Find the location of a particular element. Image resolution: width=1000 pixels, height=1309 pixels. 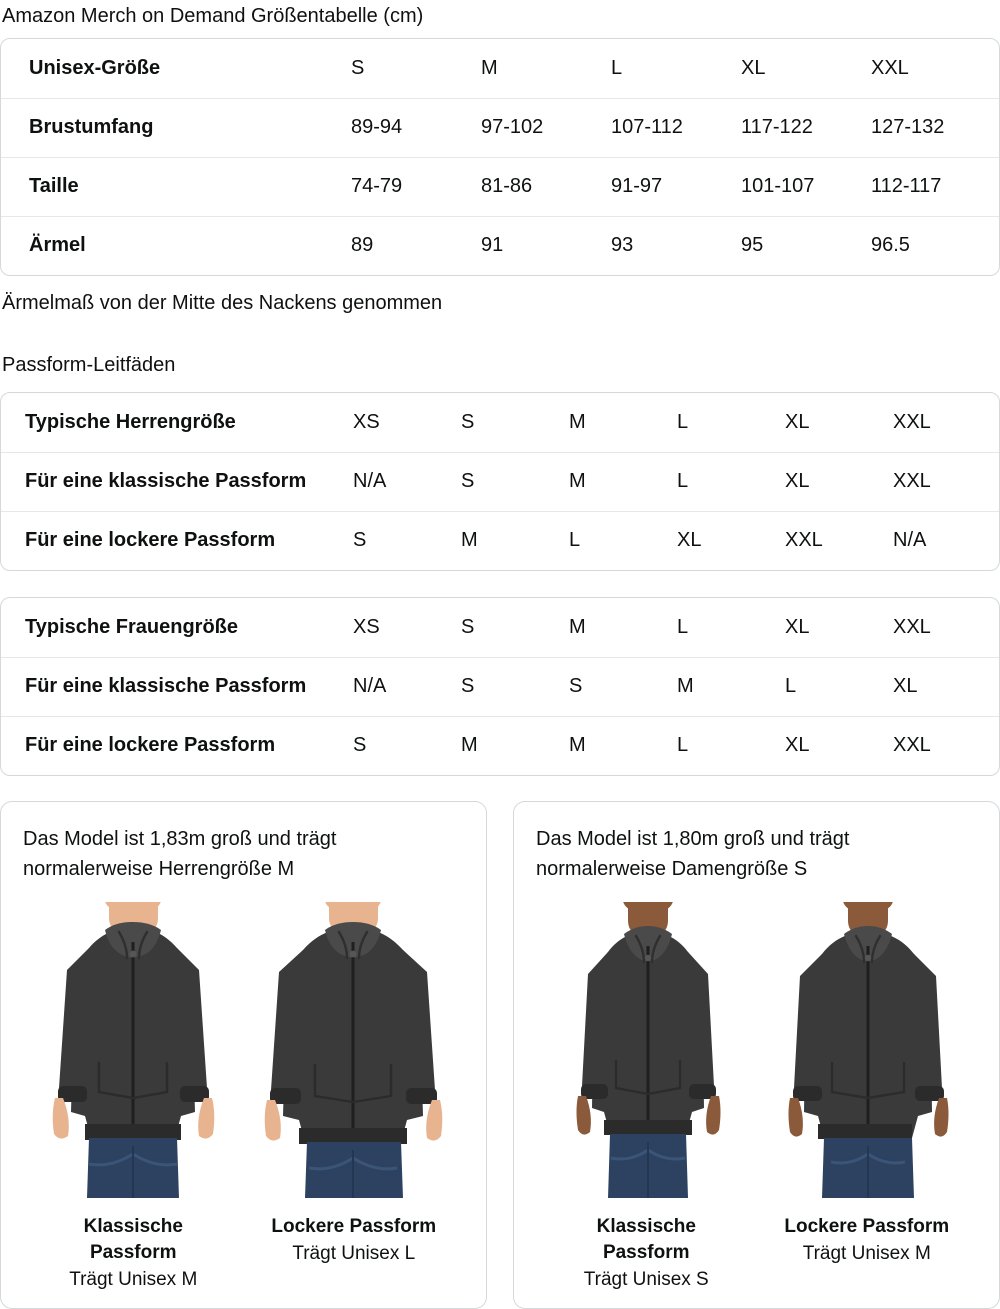

table-header-label: Typische Herrengröße is located at coordinates (130, 421).